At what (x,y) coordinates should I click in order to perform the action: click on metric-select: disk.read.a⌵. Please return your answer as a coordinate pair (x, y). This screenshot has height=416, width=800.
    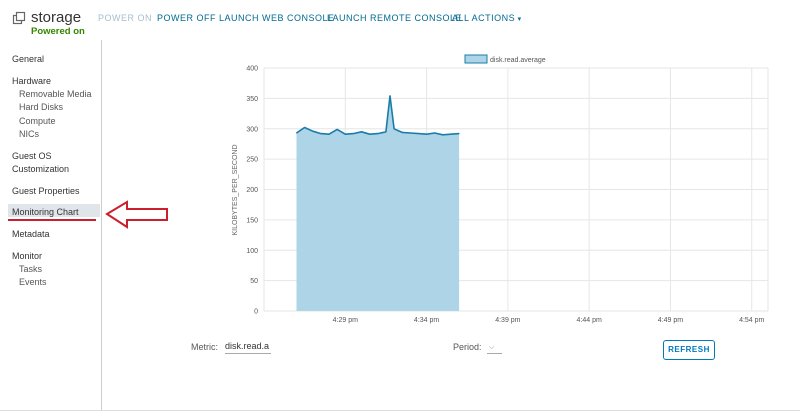
    Looking at the image, I should click on (248, 347).